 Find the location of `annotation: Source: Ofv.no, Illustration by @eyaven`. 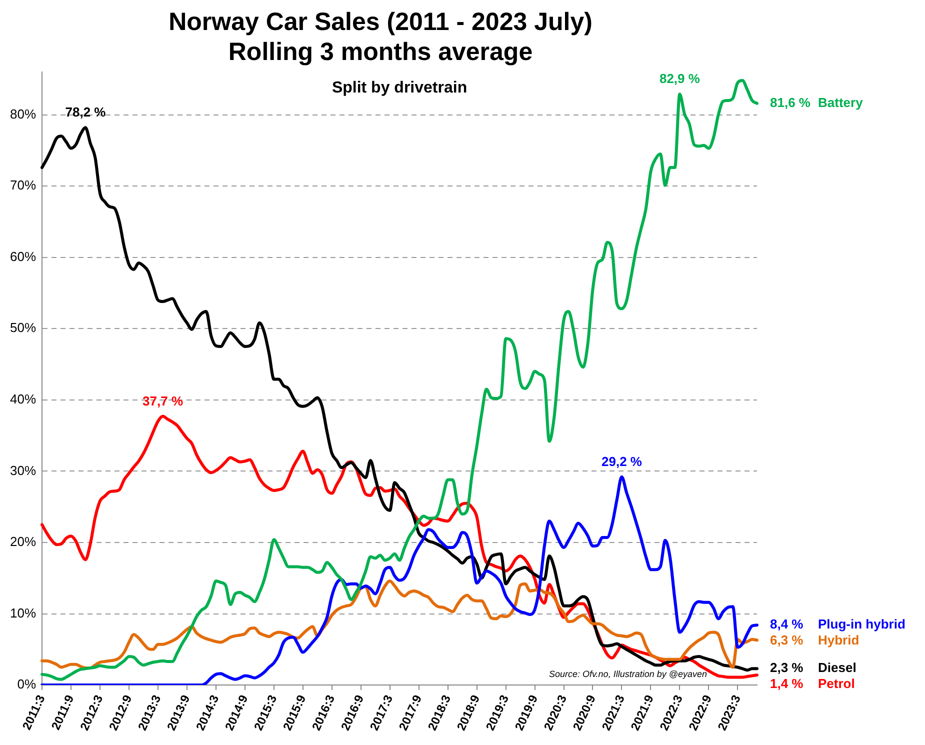

annotation: Source: Ofv.no, Illustration by @eyaven is located at coordinates (627, 674).